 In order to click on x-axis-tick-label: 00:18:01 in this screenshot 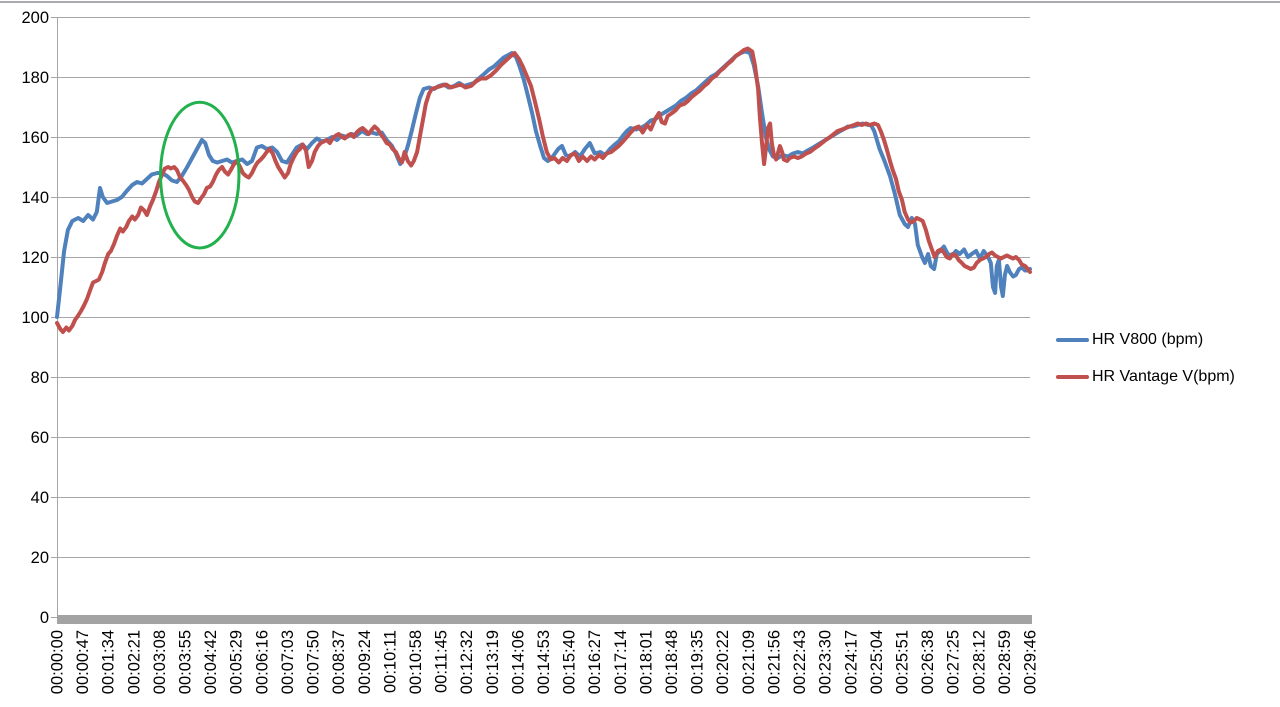, I will do `click(646, 662)`.